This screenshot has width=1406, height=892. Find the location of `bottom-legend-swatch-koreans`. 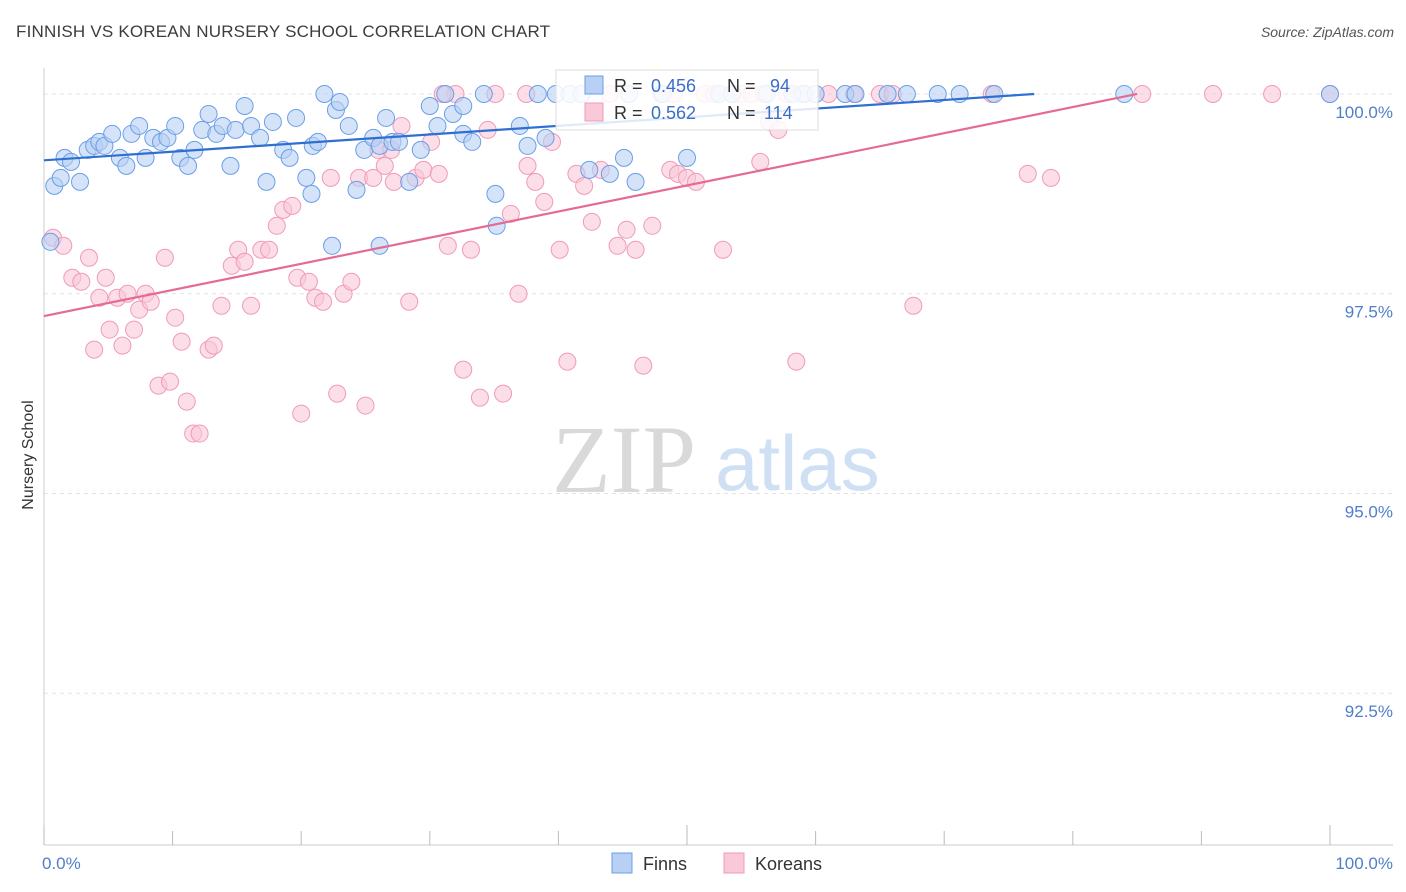

bottom-legend-swatch-koreans is located at coordinates (734, 863).